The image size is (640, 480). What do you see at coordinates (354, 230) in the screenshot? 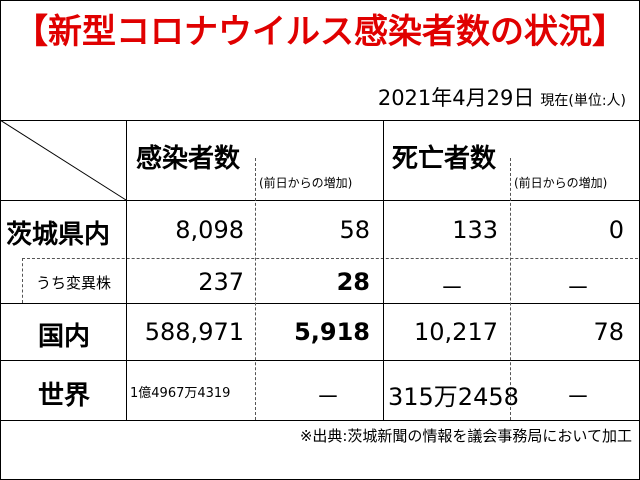
I see `cell-infected-increase: 58` at bounding box center [354, 230].